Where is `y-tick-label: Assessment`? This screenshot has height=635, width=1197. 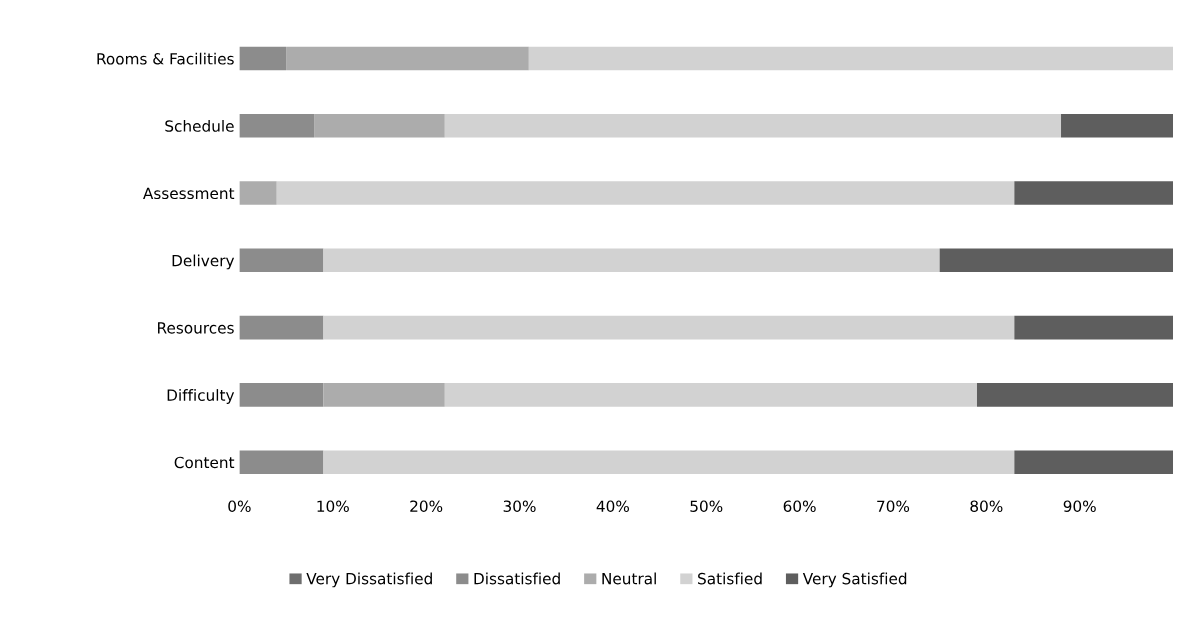 y-tick-label: Assessment is located at coordinates (189, 193).